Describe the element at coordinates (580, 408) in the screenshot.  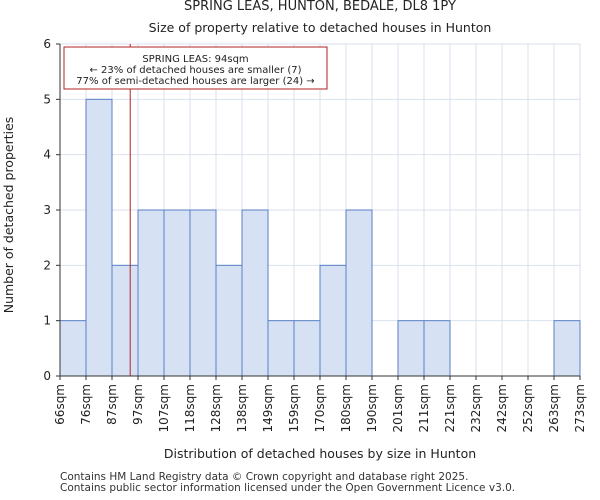
I see `x-tick-label: 273sqm` at that location.